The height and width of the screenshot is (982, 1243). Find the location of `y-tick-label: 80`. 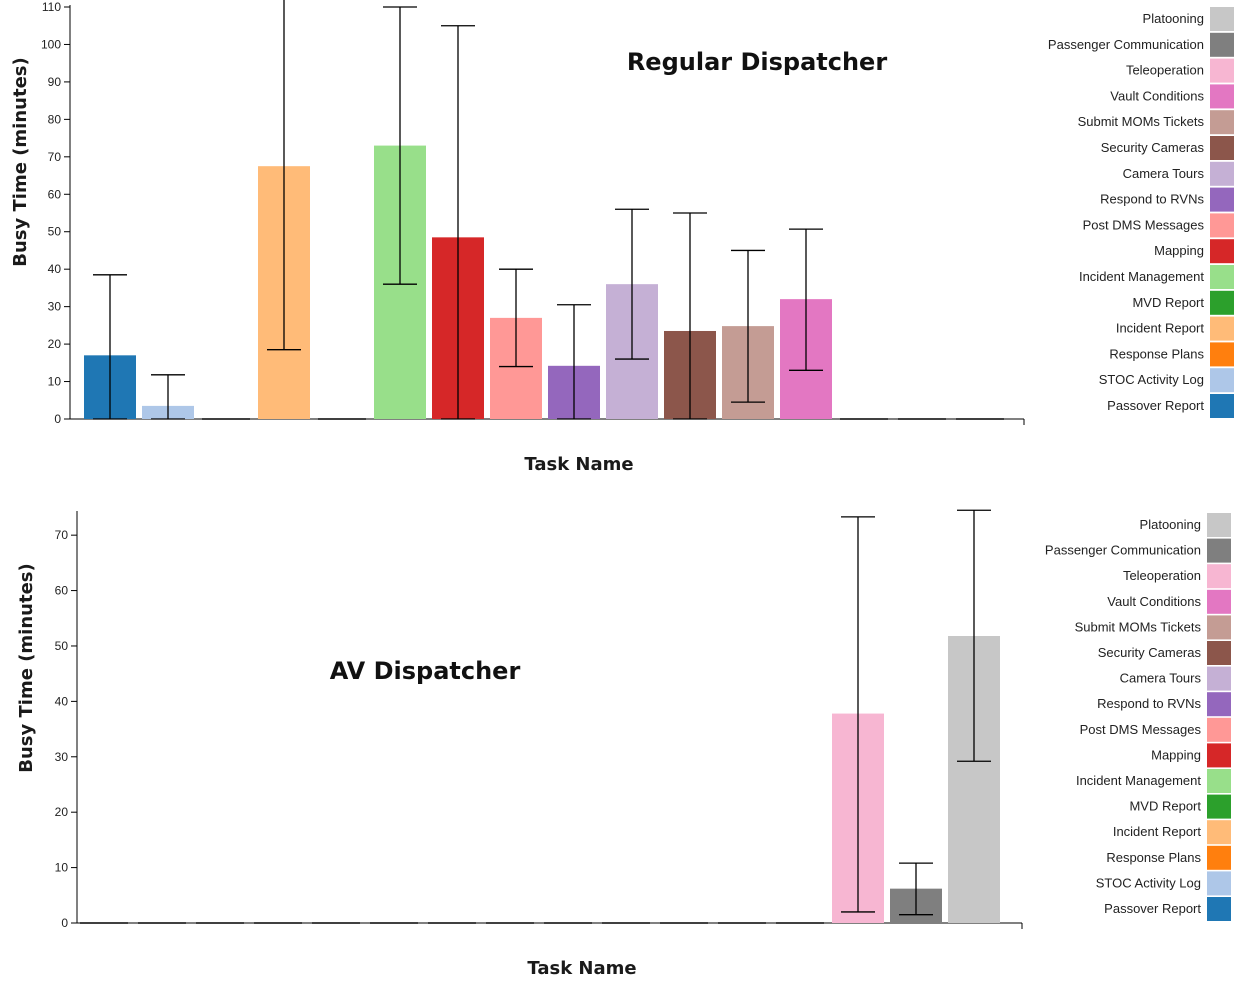

y-tick-label: 80 is located at coordinates (55, 119).